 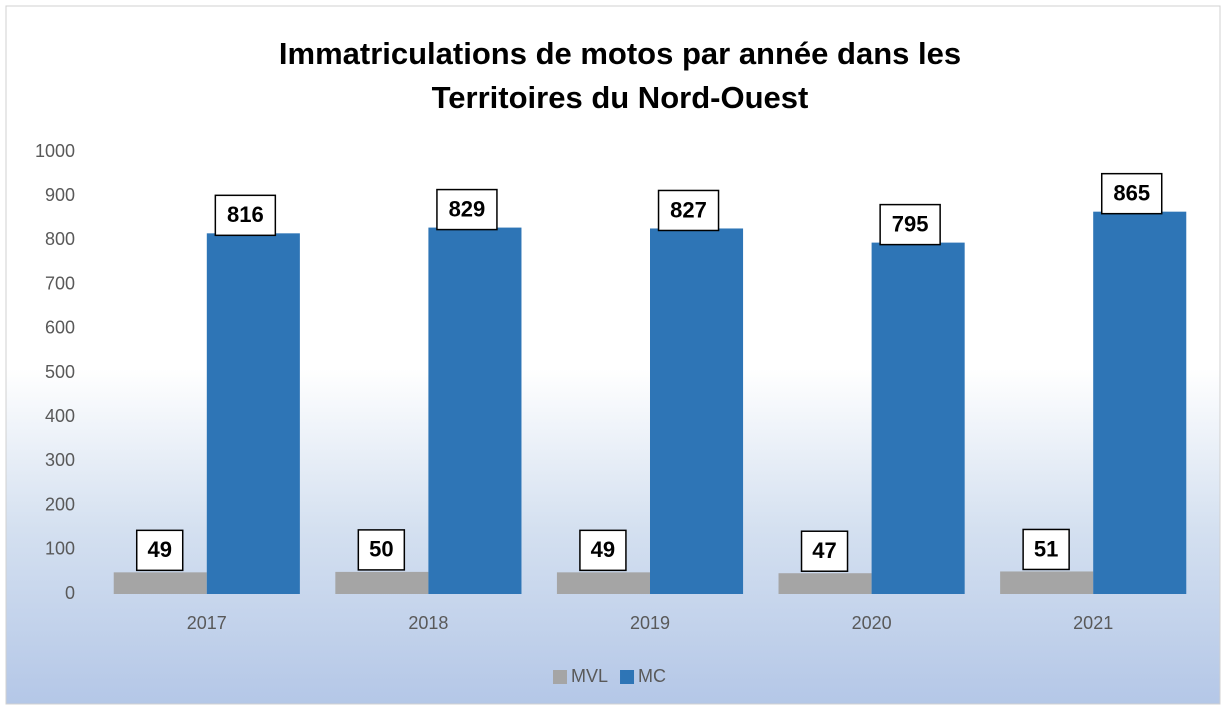 I want to click on data-label: 795, so click(x=910, y=223).